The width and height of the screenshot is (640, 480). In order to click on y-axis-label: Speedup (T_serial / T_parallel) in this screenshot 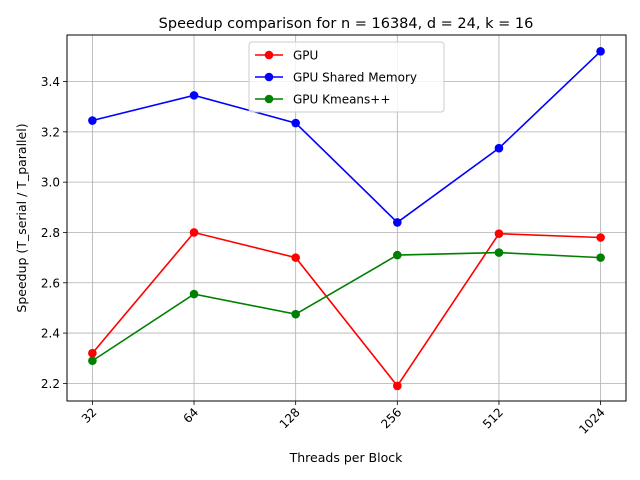, I will do `click(21, 217)`.